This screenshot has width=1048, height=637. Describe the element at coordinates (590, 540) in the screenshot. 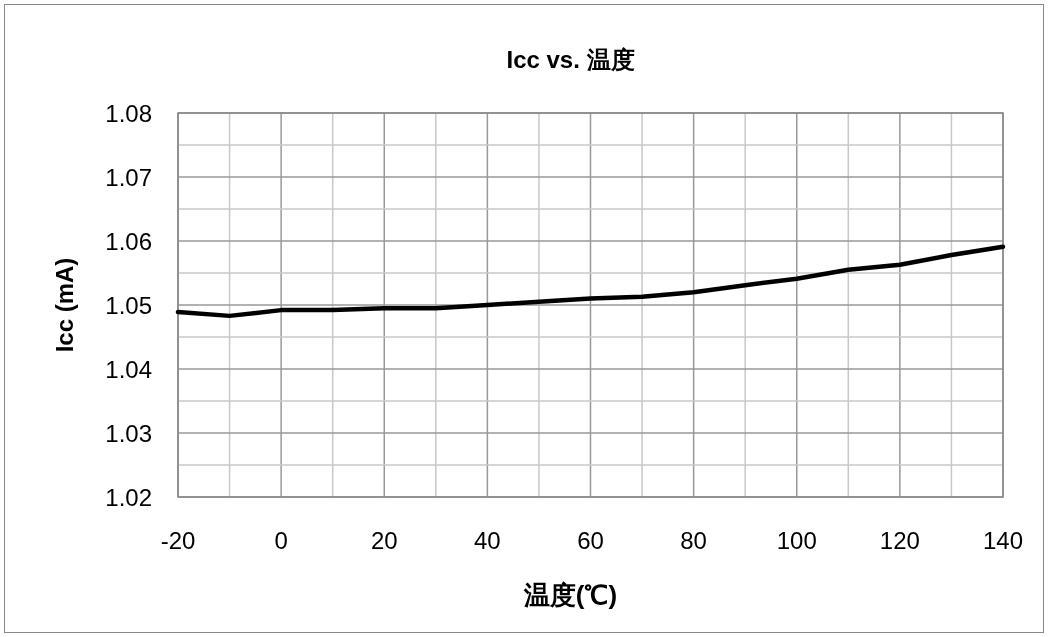

I see `x-tick-label: 60` at that location.